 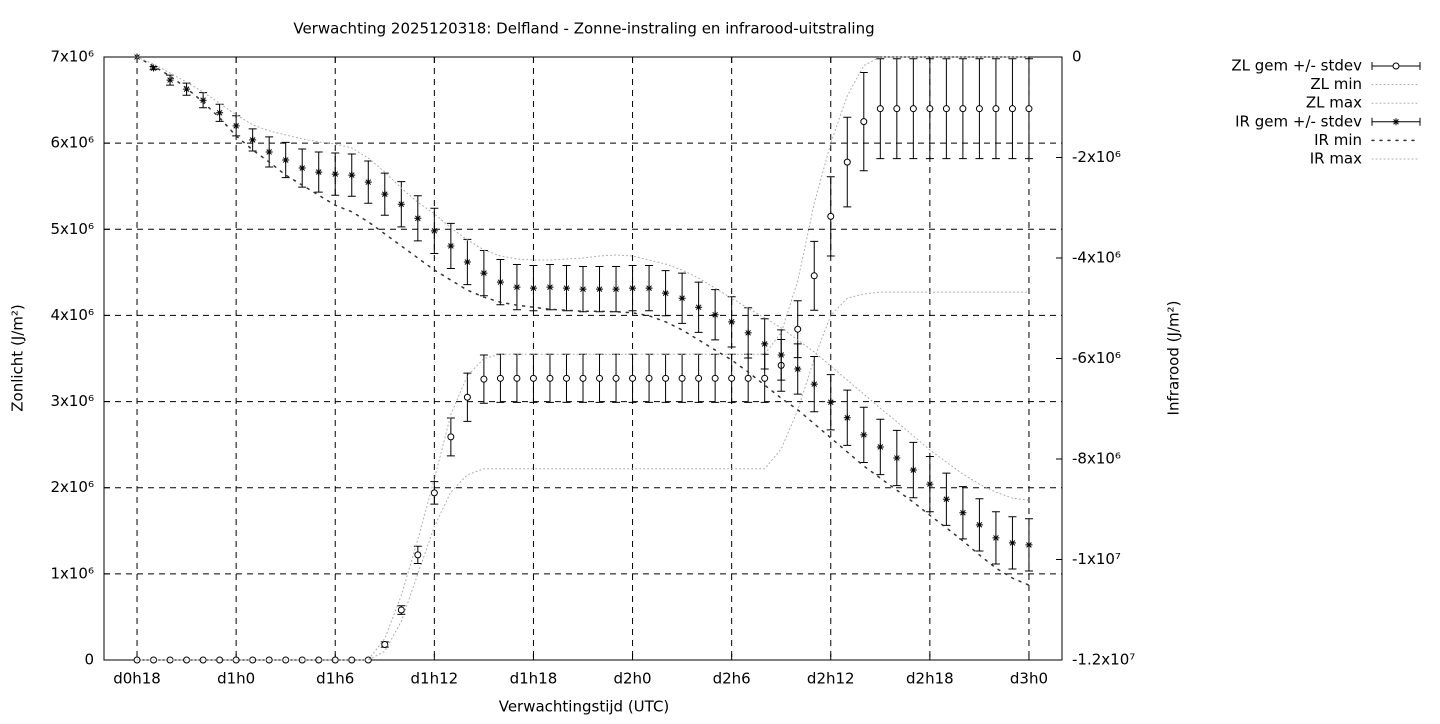 What do you see at coordinates (1296, 66) in the screenshot?
I see `legend-label: ZL gem +/- stdev` at bounding box center [1296, 66].